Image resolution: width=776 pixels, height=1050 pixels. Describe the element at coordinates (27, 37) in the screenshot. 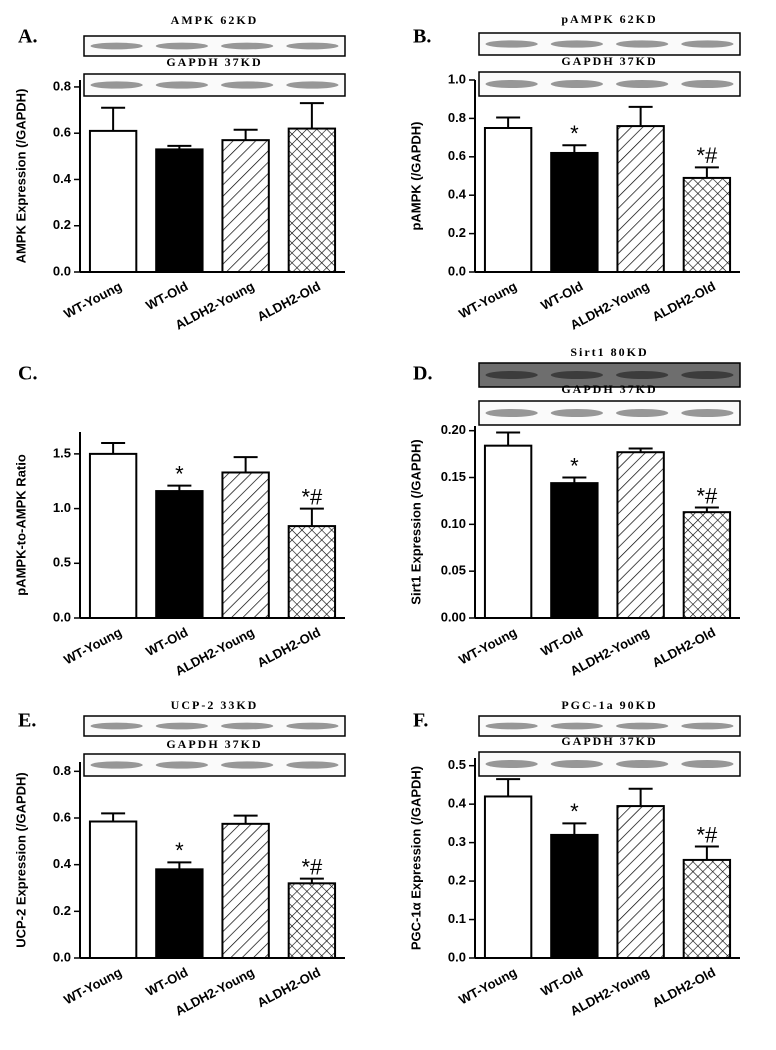

I see `panel-letter: A.` at that location.